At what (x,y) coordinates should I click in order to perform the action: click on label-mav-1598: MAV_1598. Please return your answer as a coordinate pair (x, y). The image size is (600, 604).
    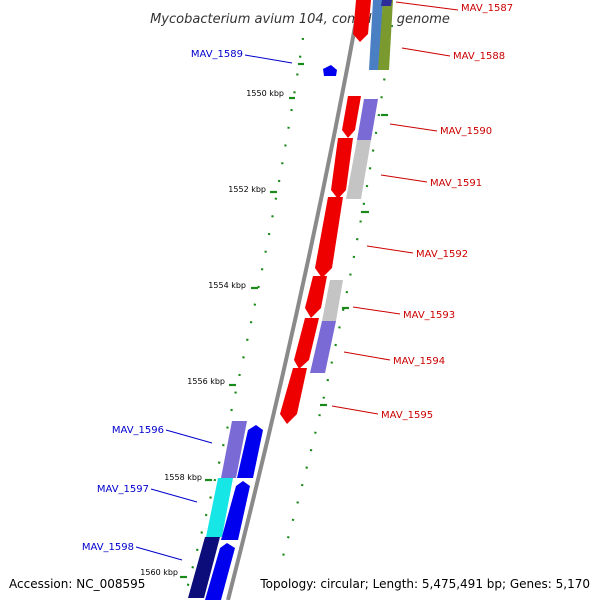
    Looking at the image, I should click on (108, 547).